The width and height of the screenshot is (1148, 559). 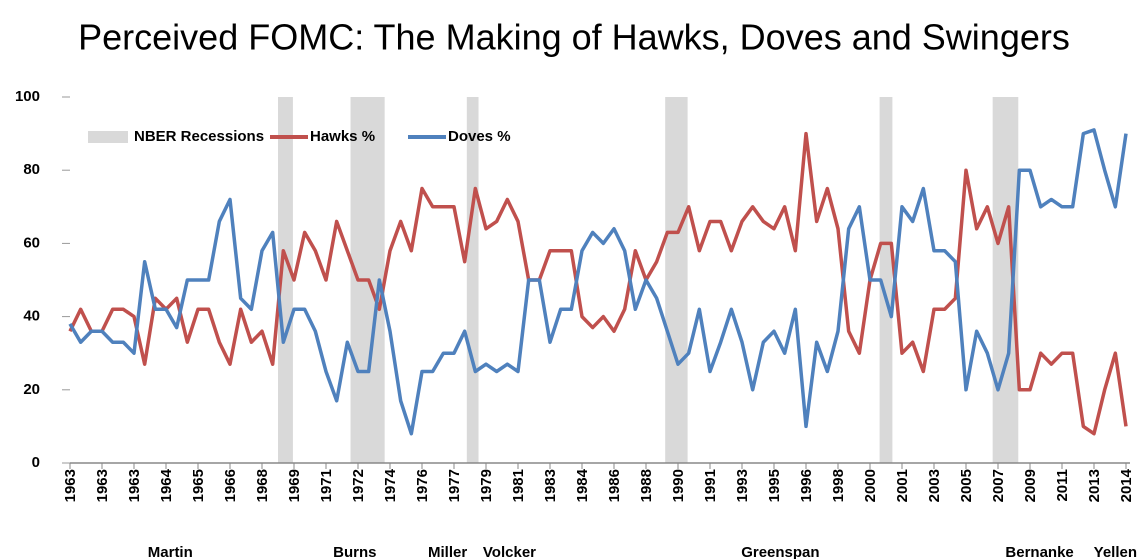 What do you see at coordinates (678, 485) in the screenshot?
I see `x-tick-label: 1990` at bounding box center [678, 485].